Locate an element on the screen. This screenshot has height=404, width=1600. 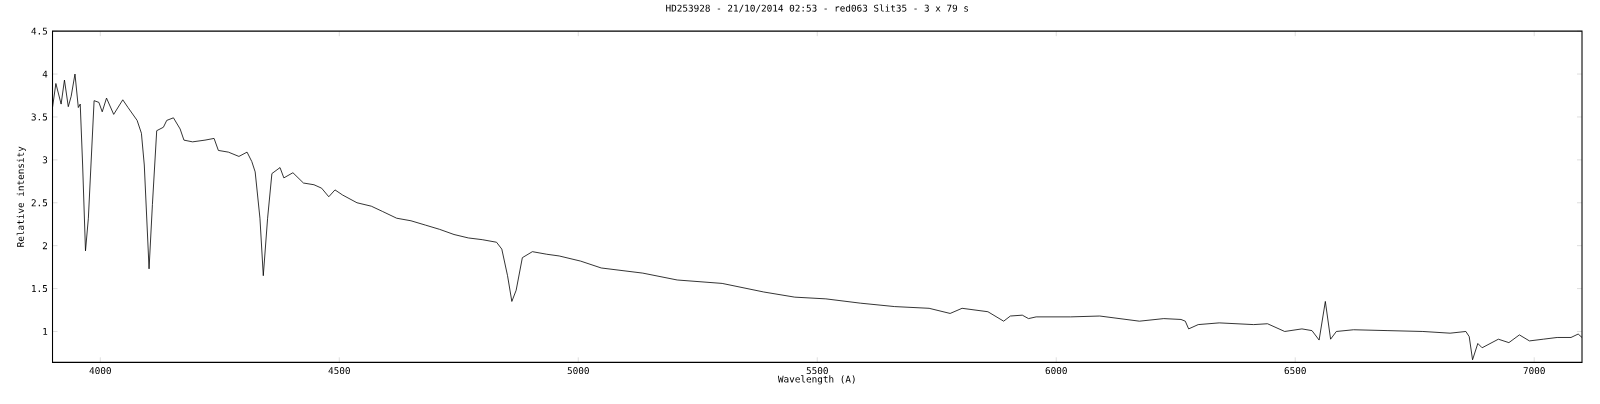
x-tick-label: 4500 is located at coordinates (339, 370).